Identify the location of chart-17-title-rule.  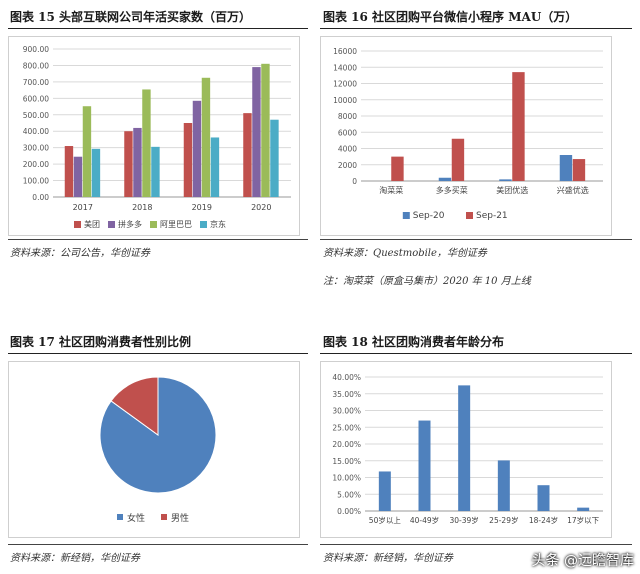
(158, 353).